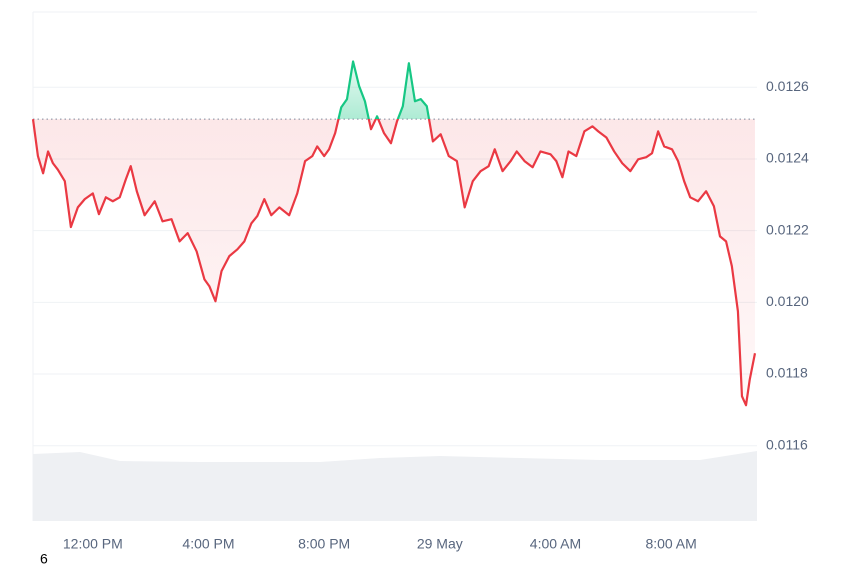  I want to click on x-tick-label: 8:00 AM, so click(670, 544).